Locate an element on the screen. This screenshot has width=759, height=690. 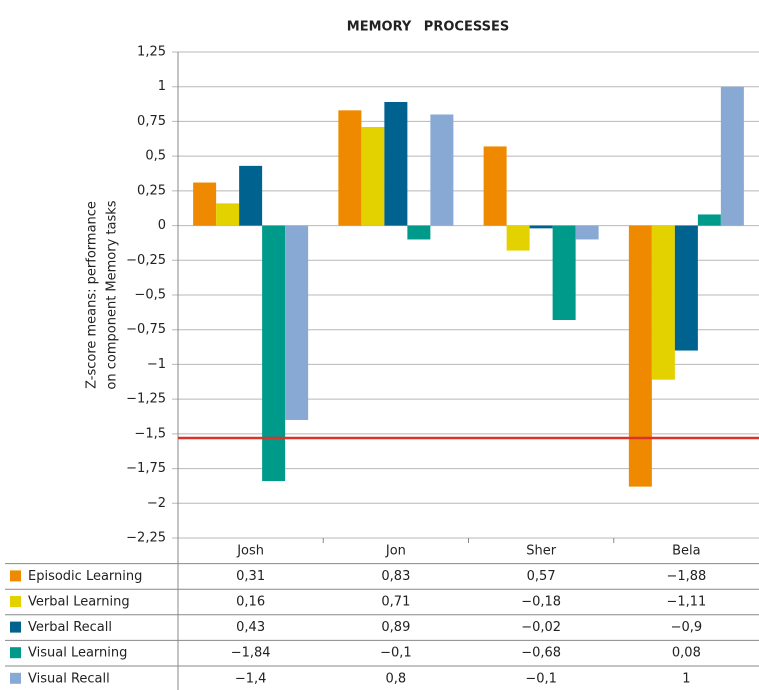
legend-label: Verbal Recall is located at coordinates (70, 627).